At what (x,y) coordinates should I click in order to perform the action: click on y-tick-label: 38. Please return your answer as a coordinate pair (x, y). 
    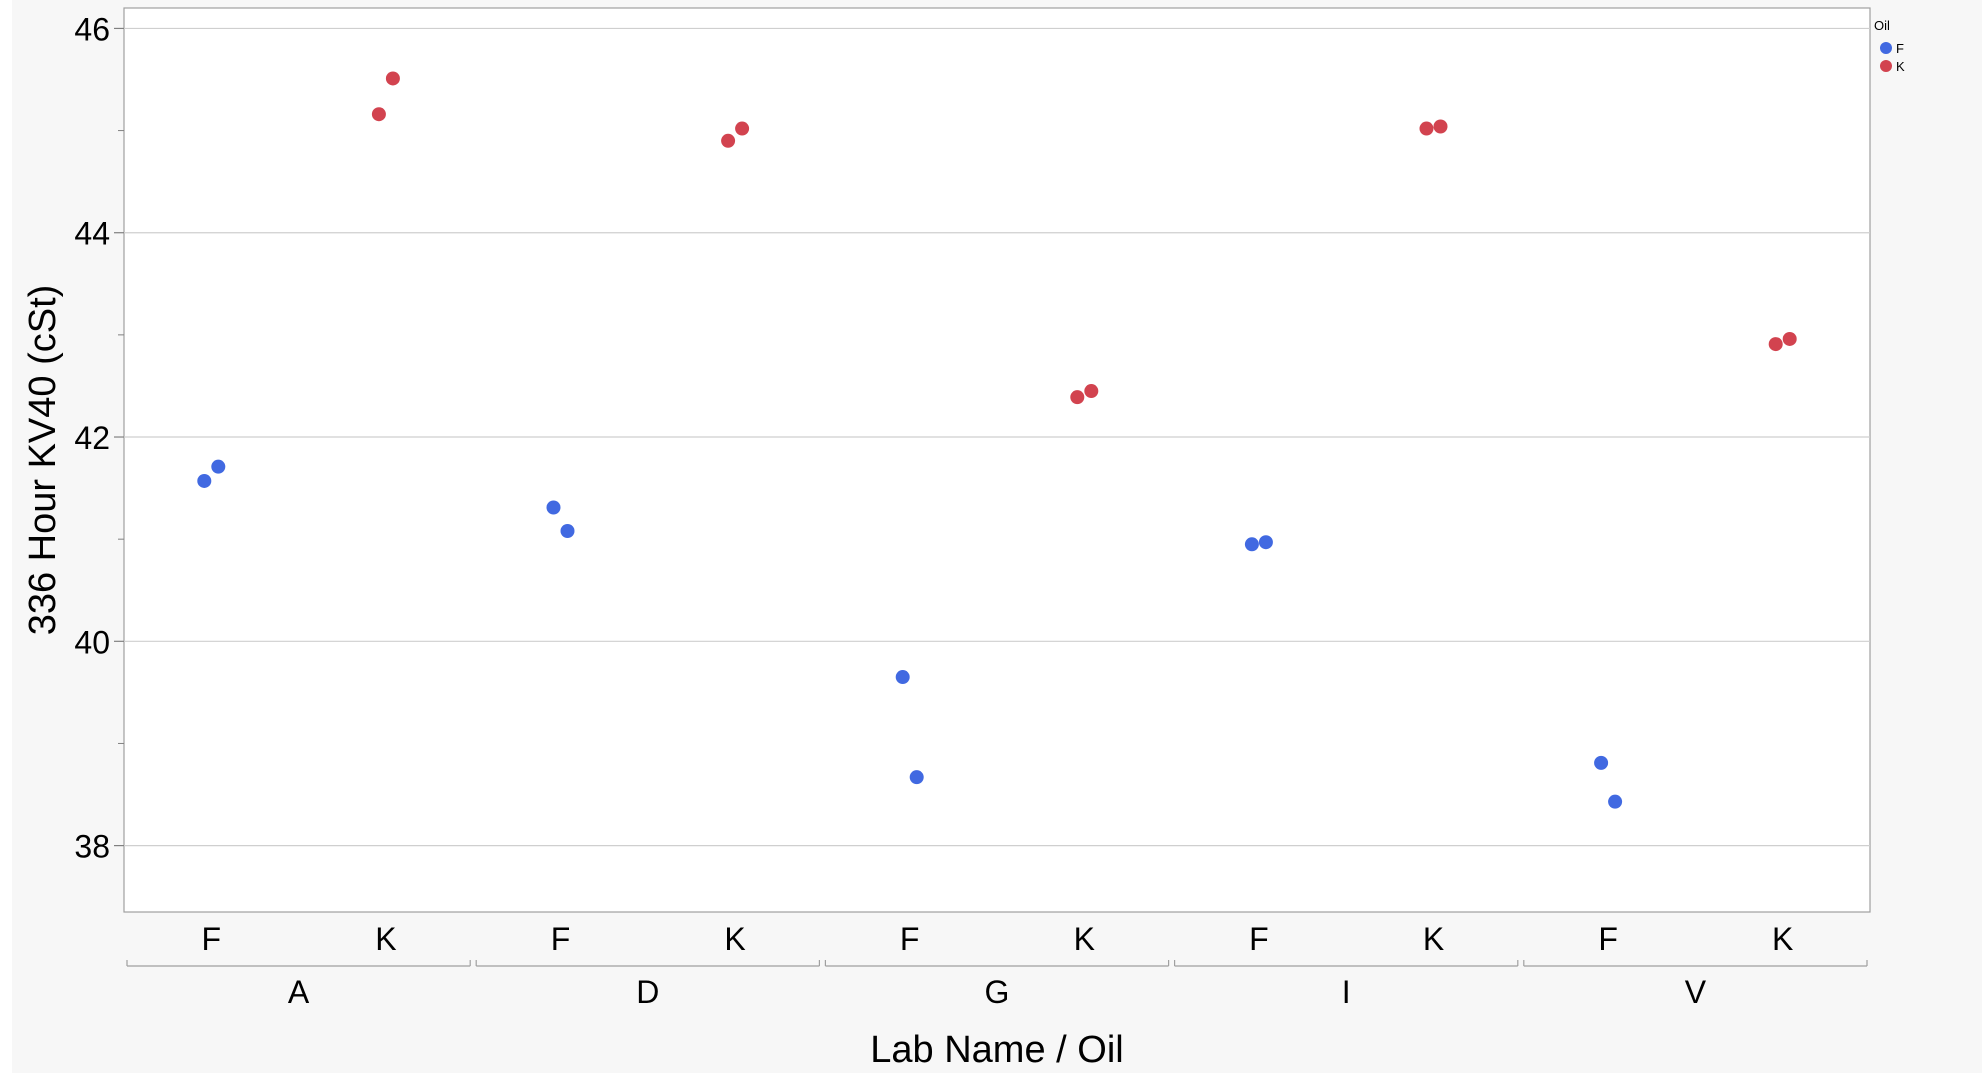
    Looking at the image, I should click on (92, 847).